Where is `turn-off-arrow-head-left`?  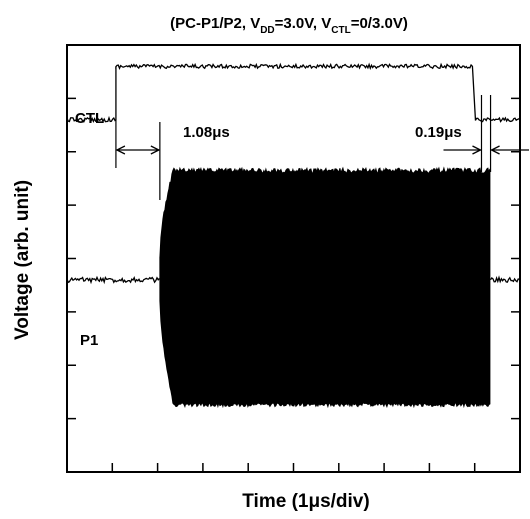
turn-off-arrow-head-left is located at coordinates (477, 150).